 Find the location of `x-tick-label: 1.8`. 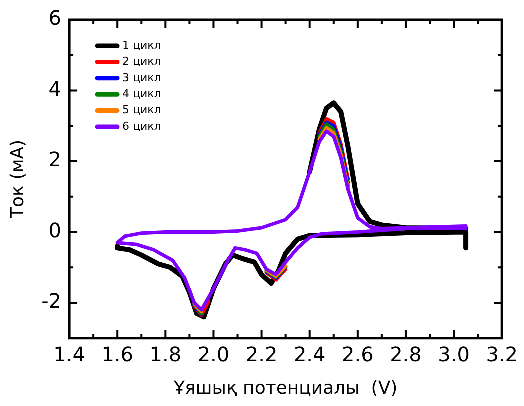

x-tick-label: 1.8 is located at coordinates (166, 354).